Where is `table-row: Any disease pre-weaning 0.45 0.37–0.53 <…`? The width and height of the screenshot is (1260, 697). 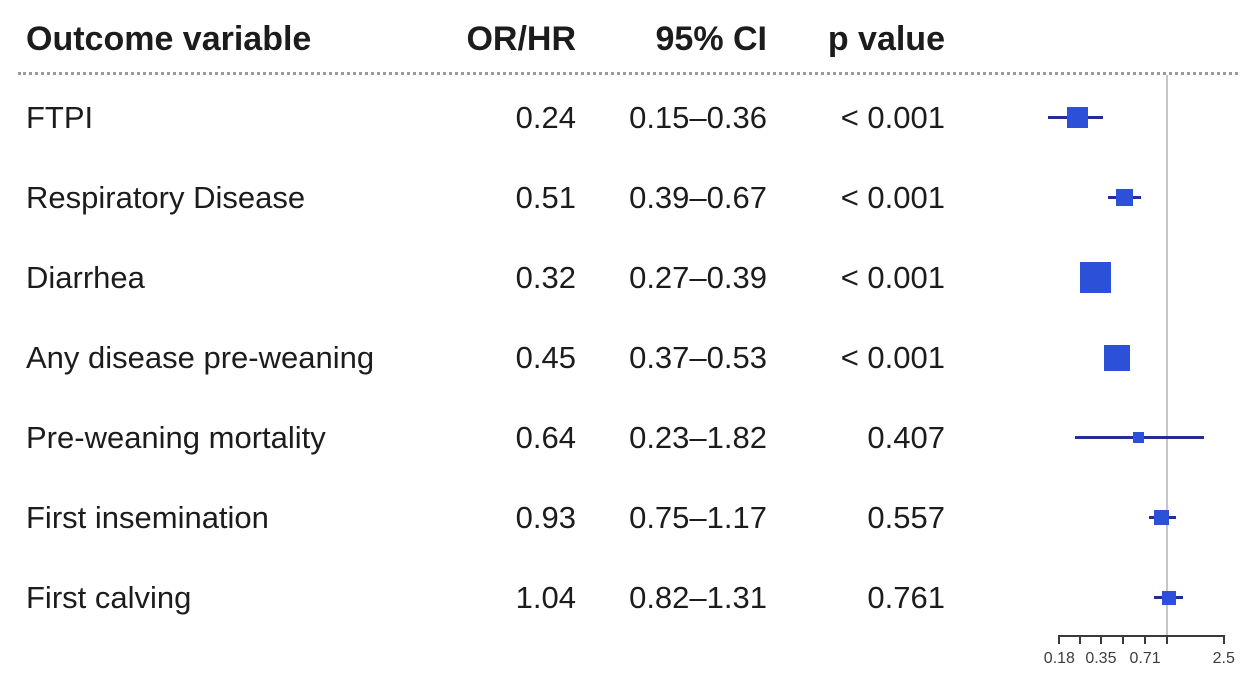 table-row: Any disease pre-weaning 0.45 0.37–0.53 <… is located at coordinates (500, 358).